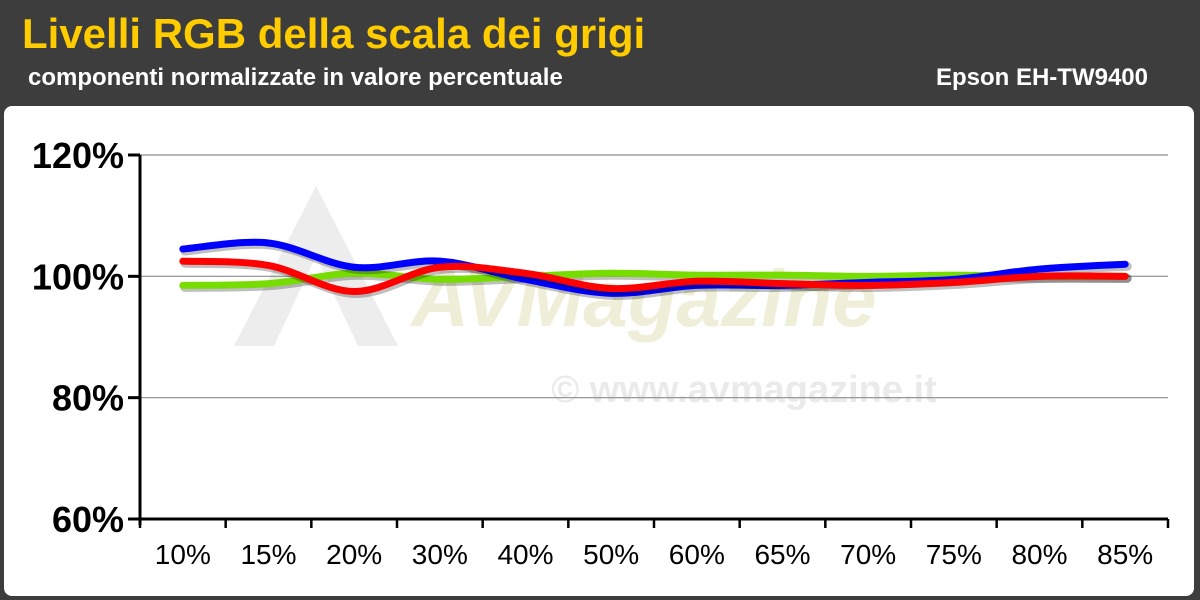 This screenshot has height=600, width=1200. What do you see at coordinates (268, 554) in the screenshot?
I see `x-tick-label: 15%` at bounding box center [268, 554].